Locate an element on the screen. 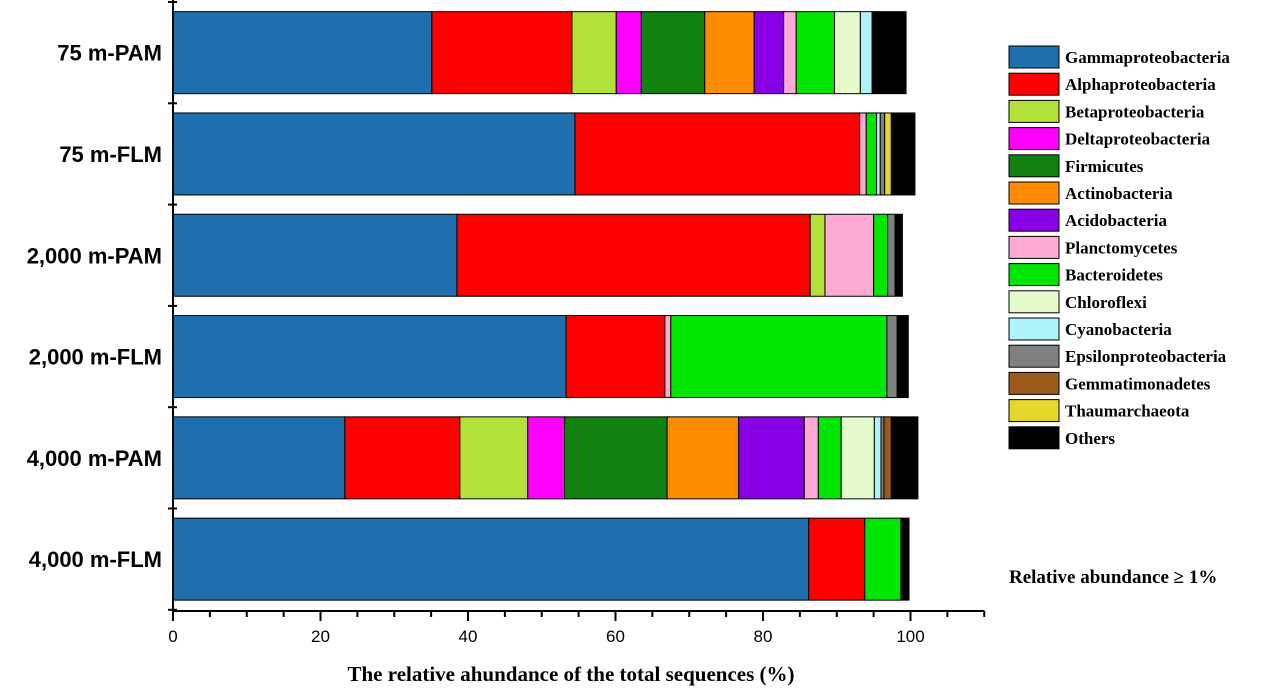  legend-label-gemmatimonadetes: Gemmatimonadetes is located at coordinates (1138, 383).